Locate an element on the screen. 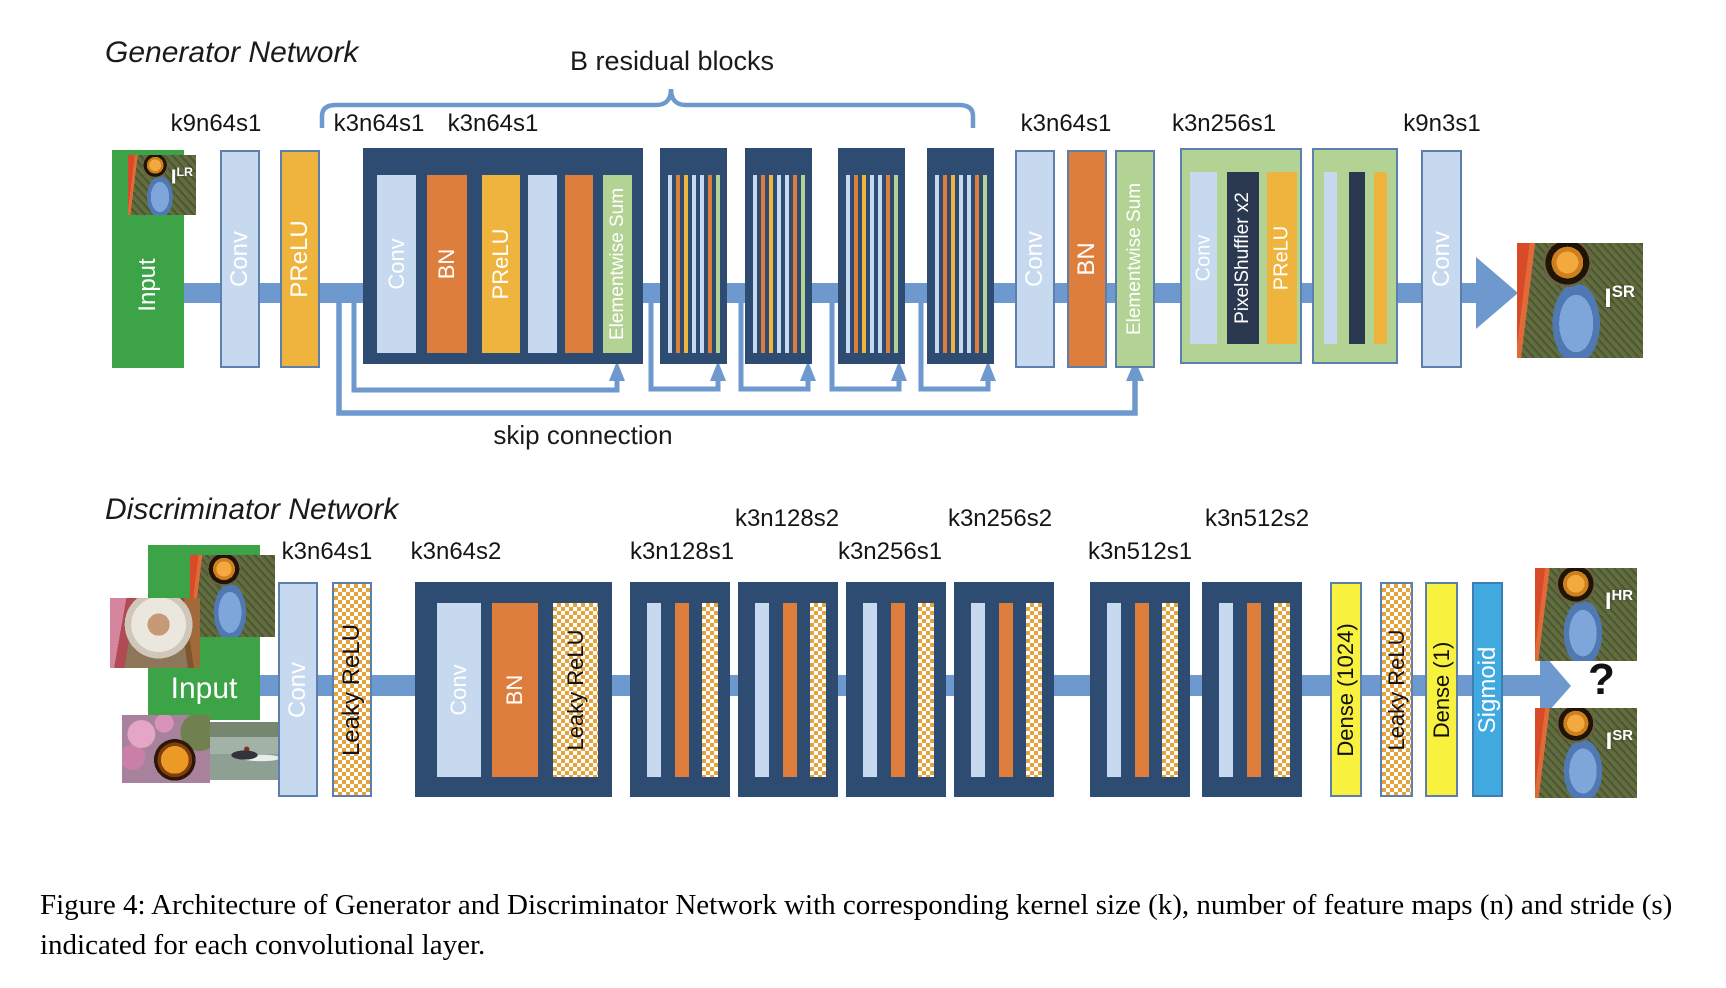 This screenshot has width=1726, height=988. woman-input-image is located at coordinates (155, 633).